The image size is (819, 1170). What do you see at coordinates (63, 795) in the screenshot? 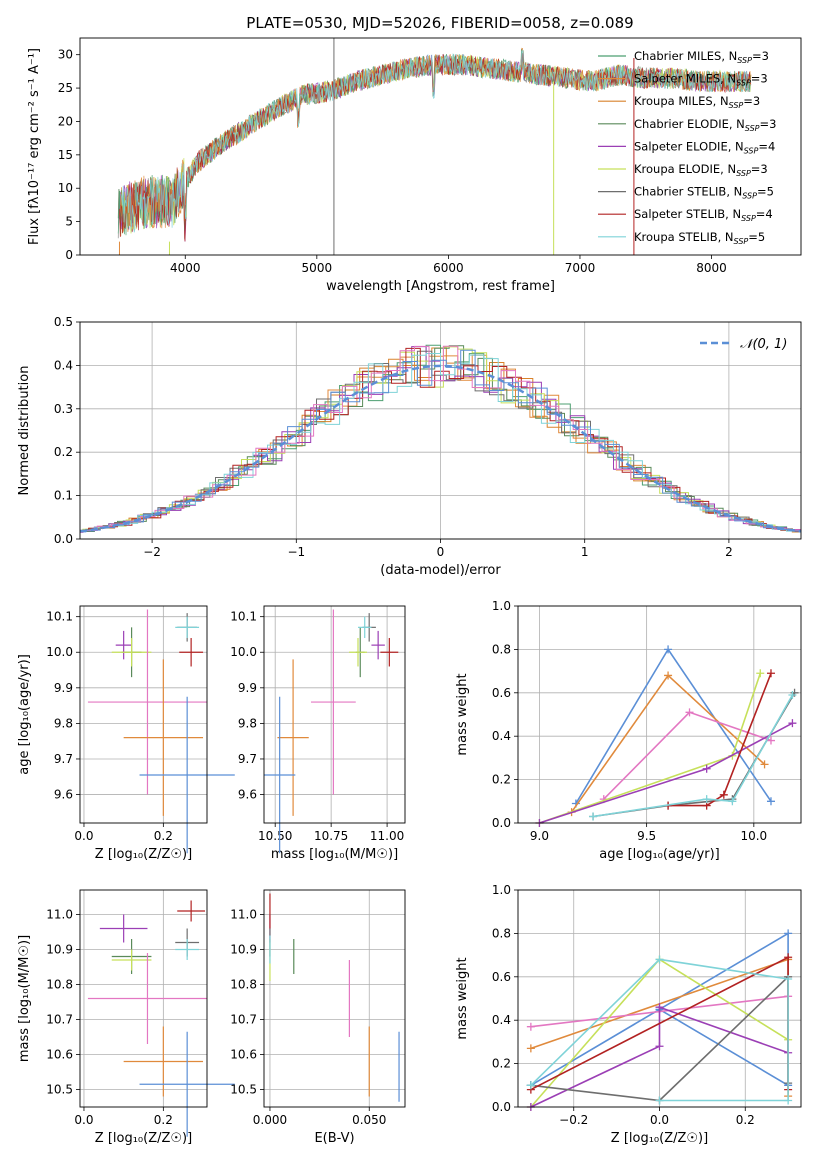
I see `y-tick-label: 9.6` at bounding box center [63, 795].